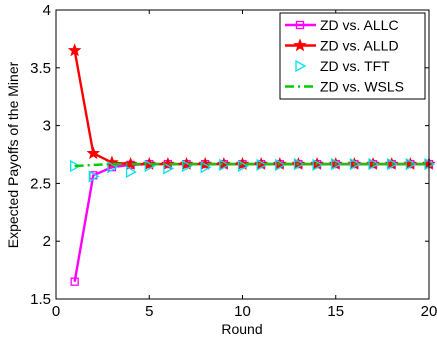 Image resolution: width=437 pixels, height=350 pixels. I want to click on legend-box, so click(352, 56).